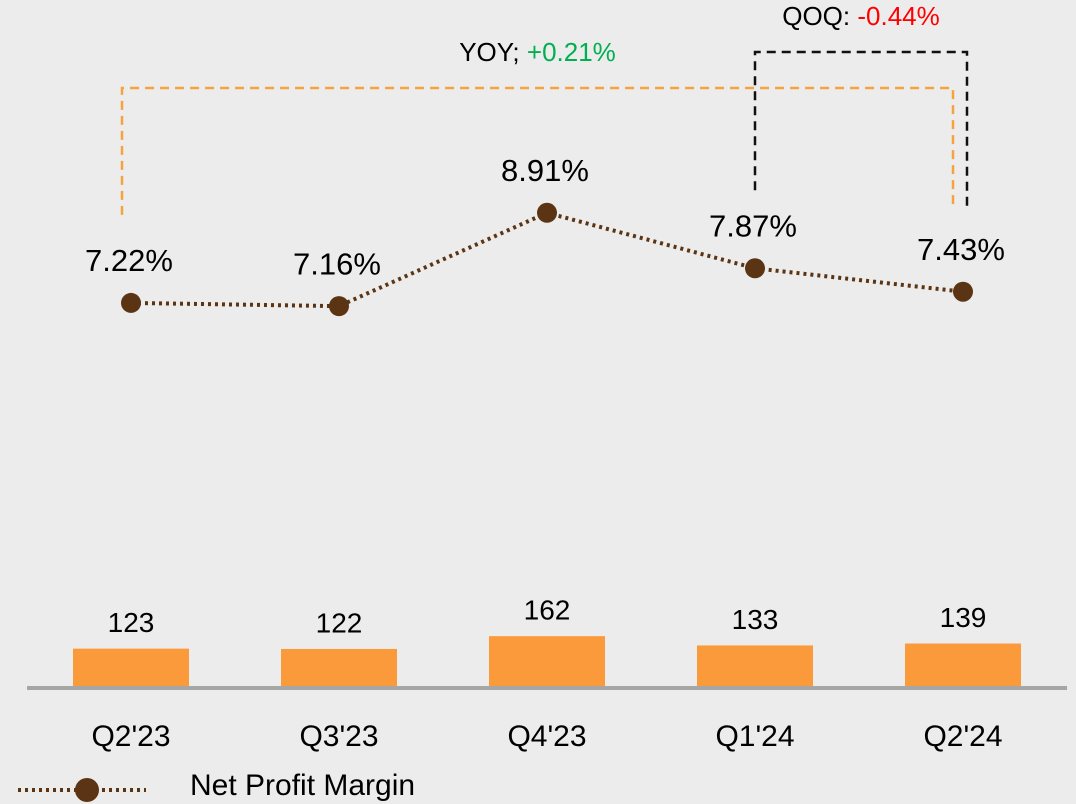 The image size is (1076, 804). What do you see at coordinates (129, 260) in the screenshot?
I see `line-value-label: 7.22%` at bounding box center [129, 260].